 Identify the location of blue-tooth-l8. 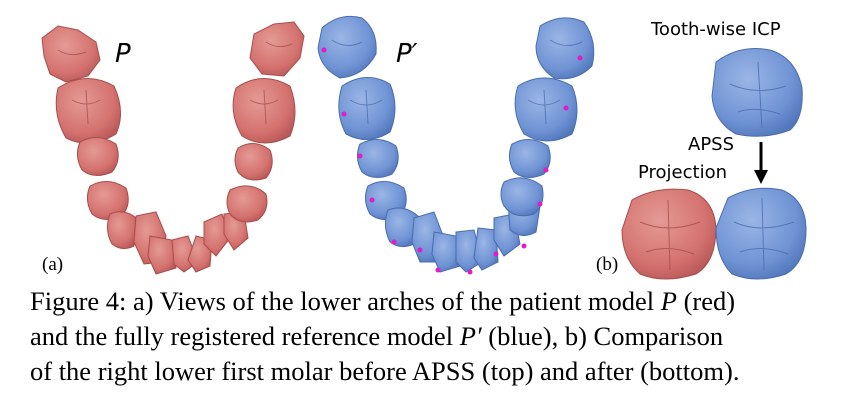
(347, 47).